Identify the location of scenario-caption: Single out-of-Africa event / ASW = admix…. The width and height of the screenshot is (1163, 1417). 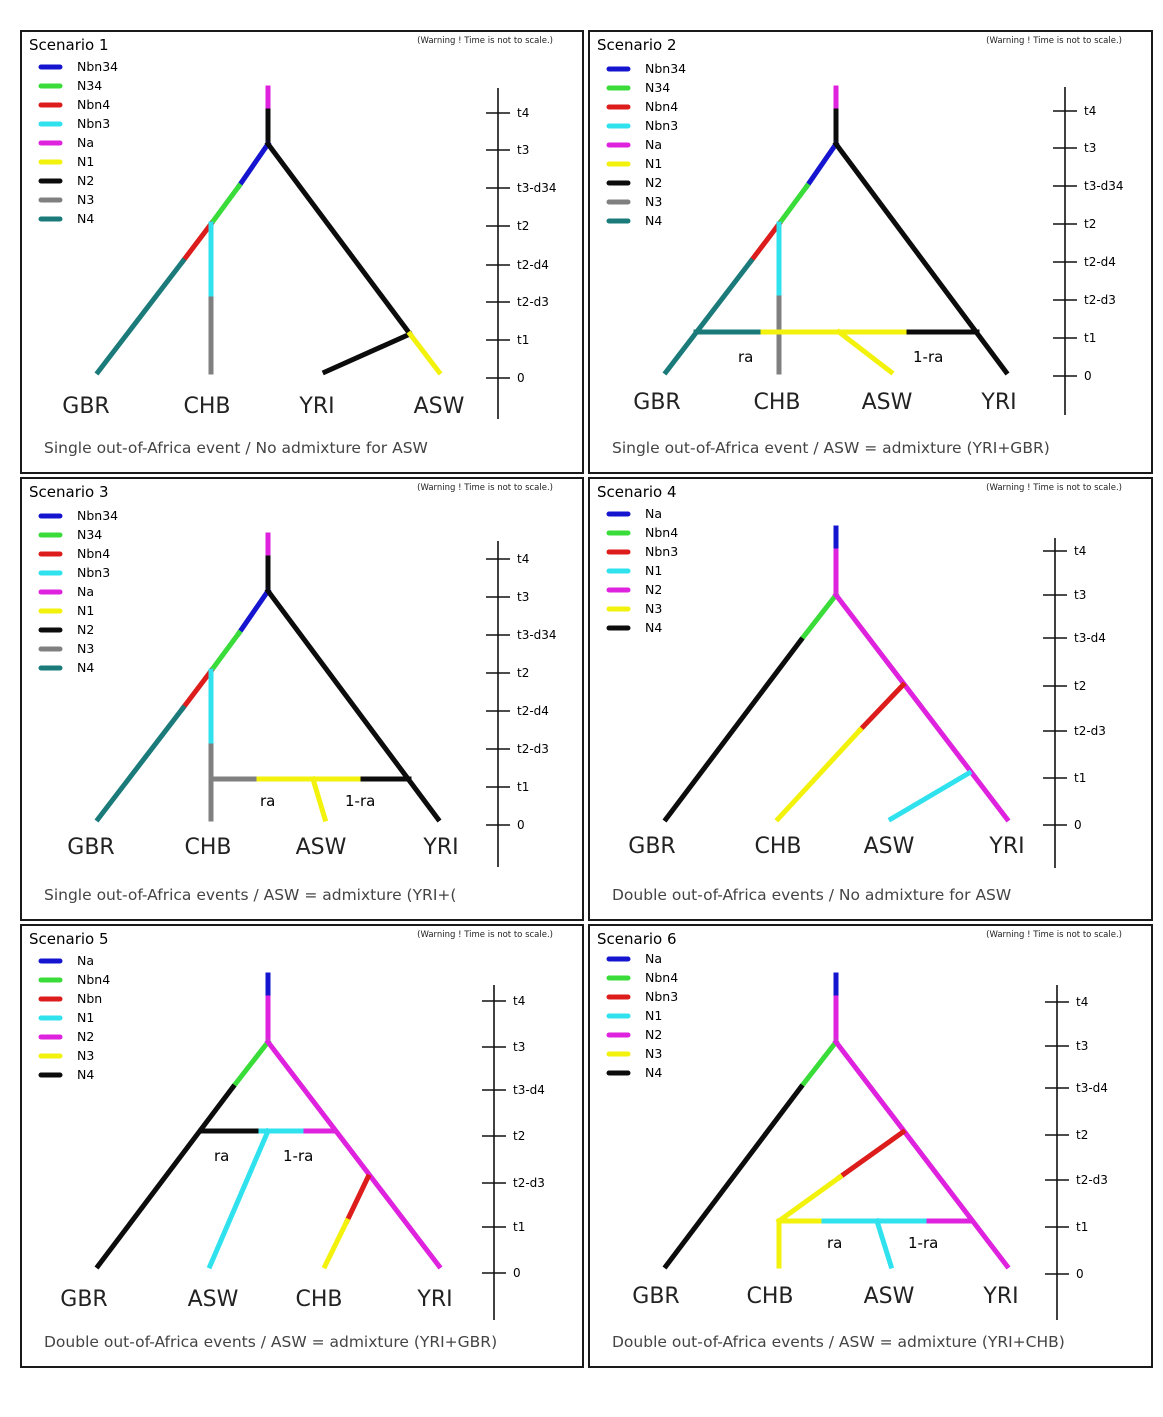
(831, 448).